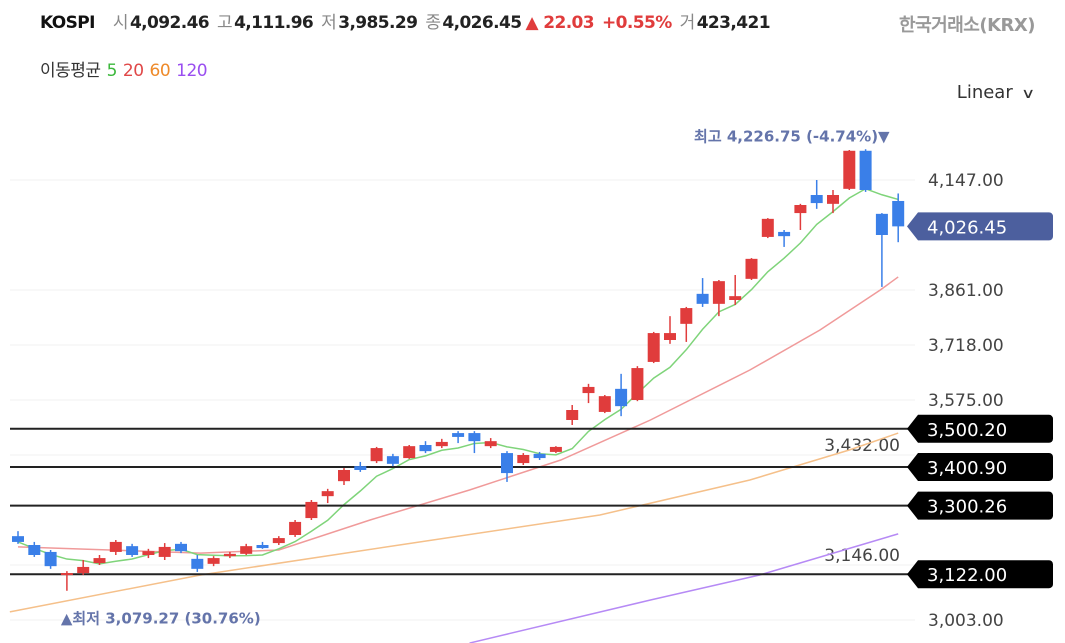  I want to click on ma60-toggle: 60, so click(160, 71).